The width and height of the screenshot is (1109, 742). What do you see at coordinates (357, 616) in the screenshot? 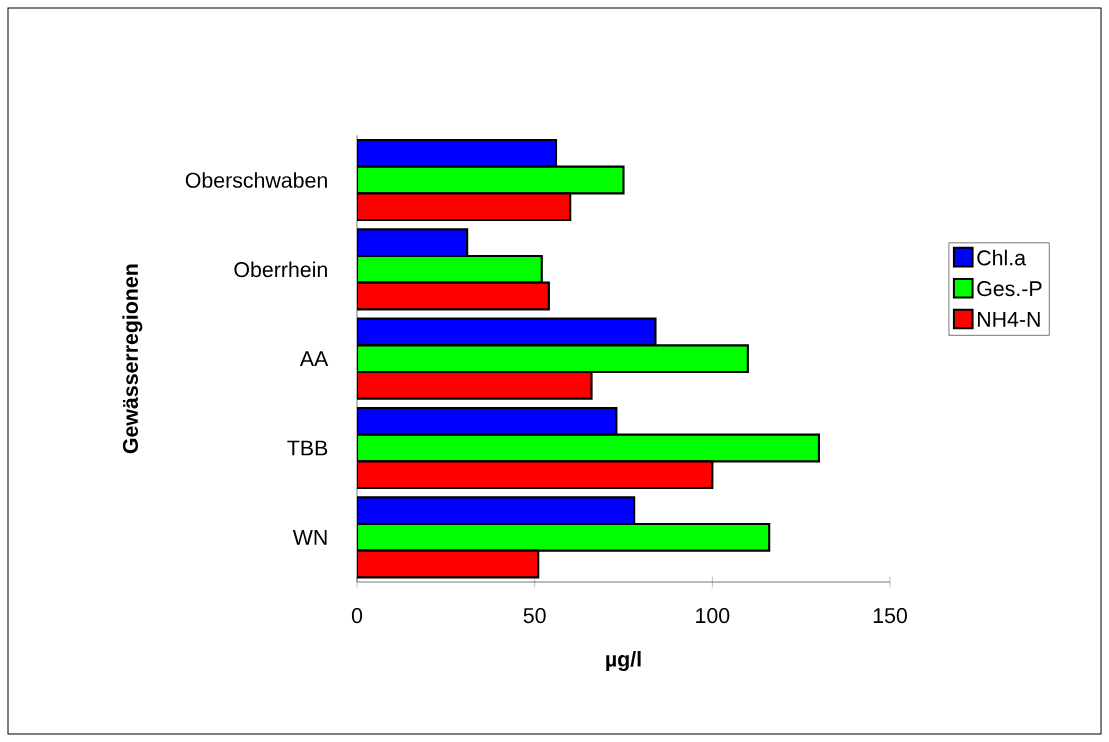
I see `x-tick-label: 0` at bounding box center [357, 616].